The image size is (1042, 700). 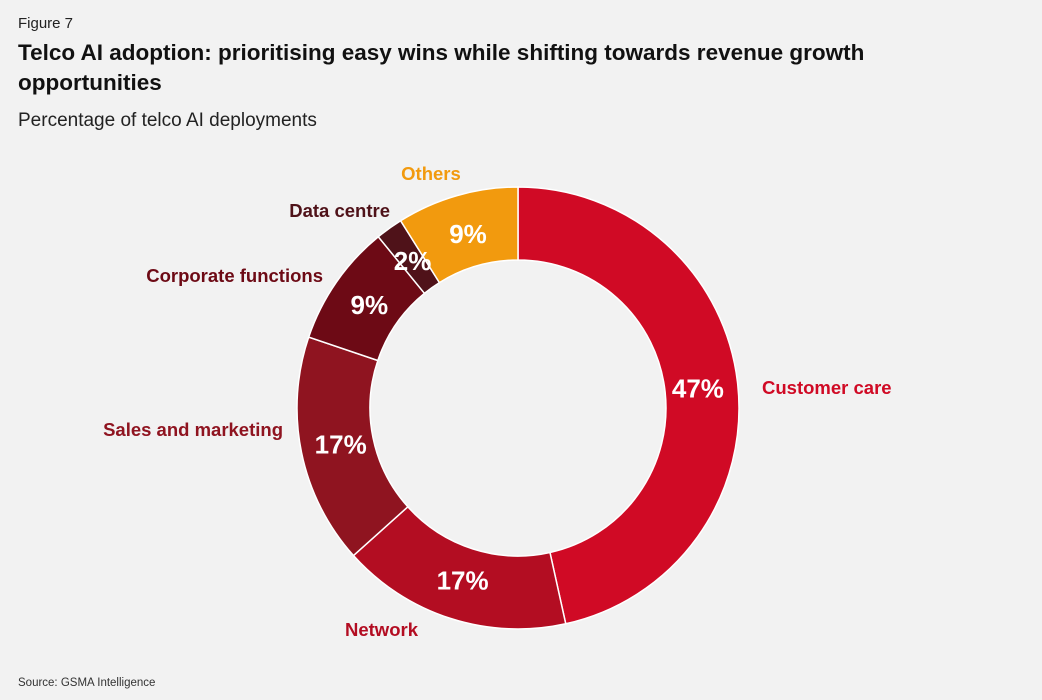 What do you see at coordinates (827, 387) in the screenshot?
I see `category-label-customer-care: Customer care` at bounding box center [827, 387].